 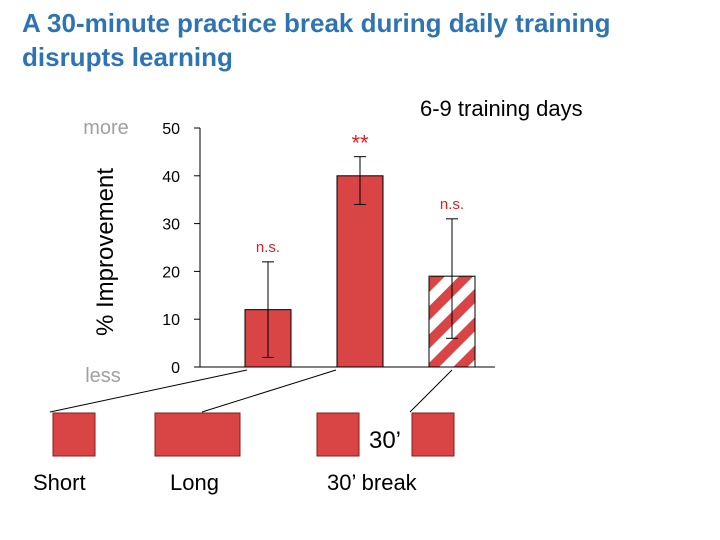 I want to click on schedule-short-block, so click(x=74, y=434).